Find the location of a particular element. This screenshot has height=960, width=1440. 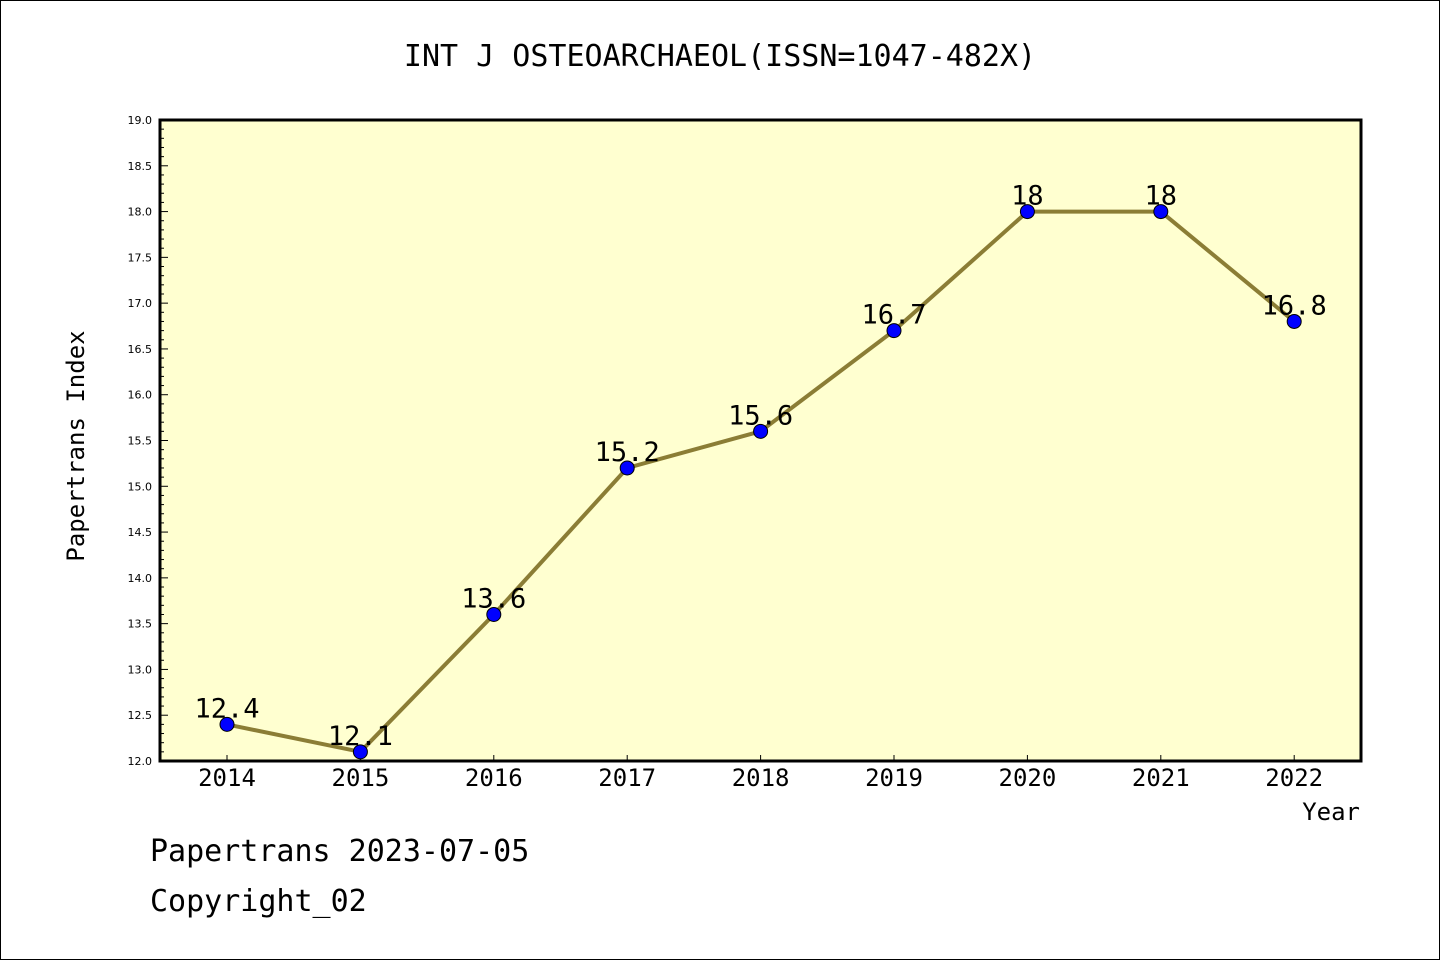

data-label: 15.2 is located at coordinates (627, 452).